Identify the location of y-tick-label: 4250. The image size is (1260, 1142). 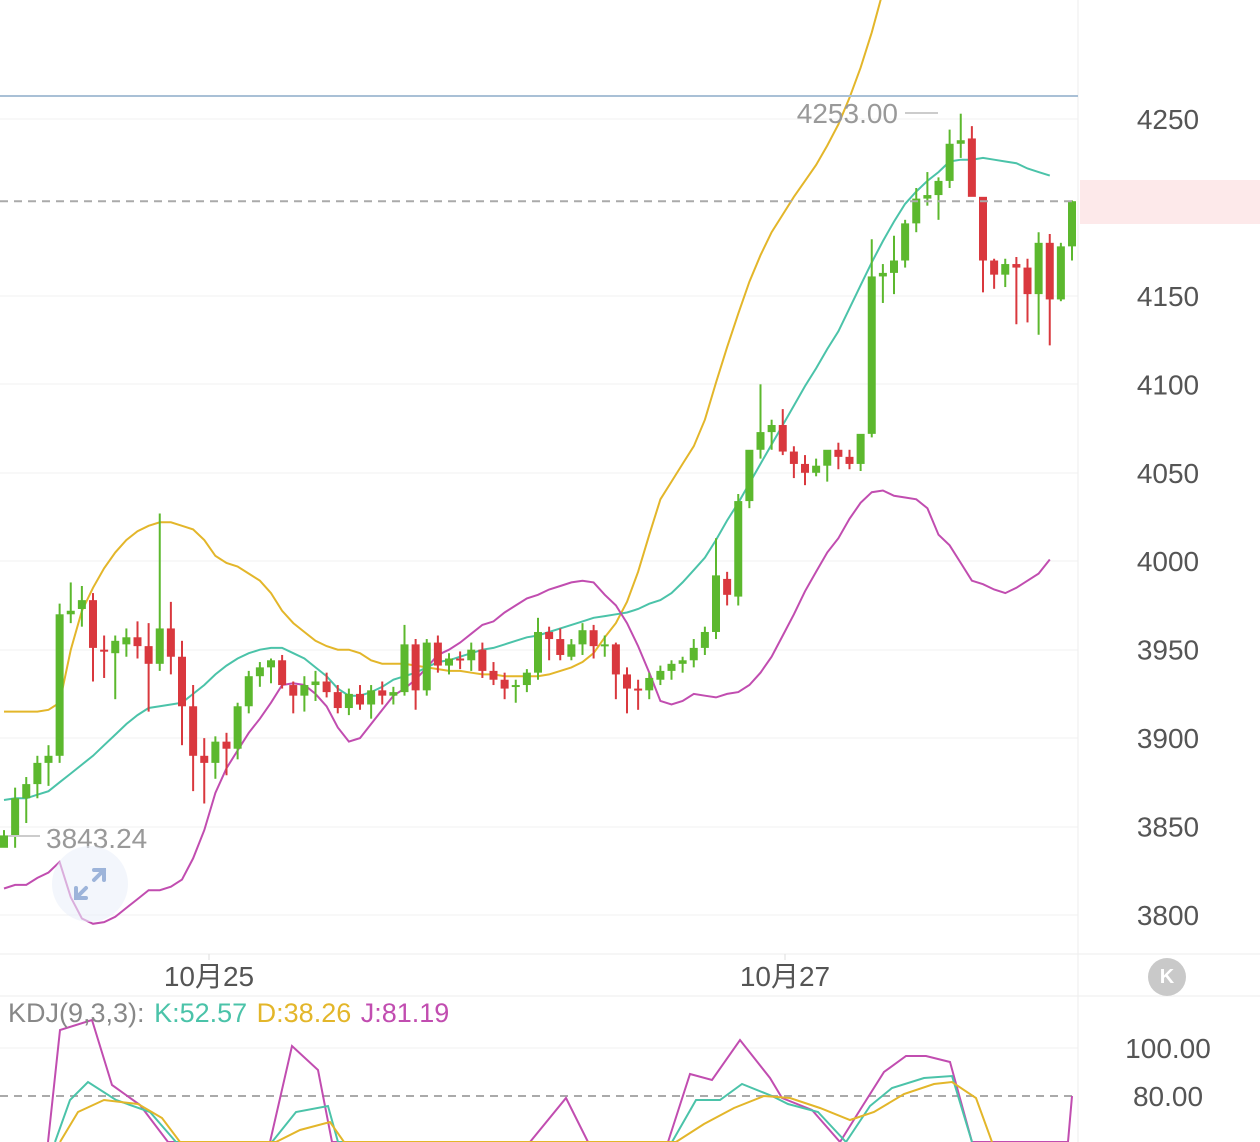
(1168, 119).